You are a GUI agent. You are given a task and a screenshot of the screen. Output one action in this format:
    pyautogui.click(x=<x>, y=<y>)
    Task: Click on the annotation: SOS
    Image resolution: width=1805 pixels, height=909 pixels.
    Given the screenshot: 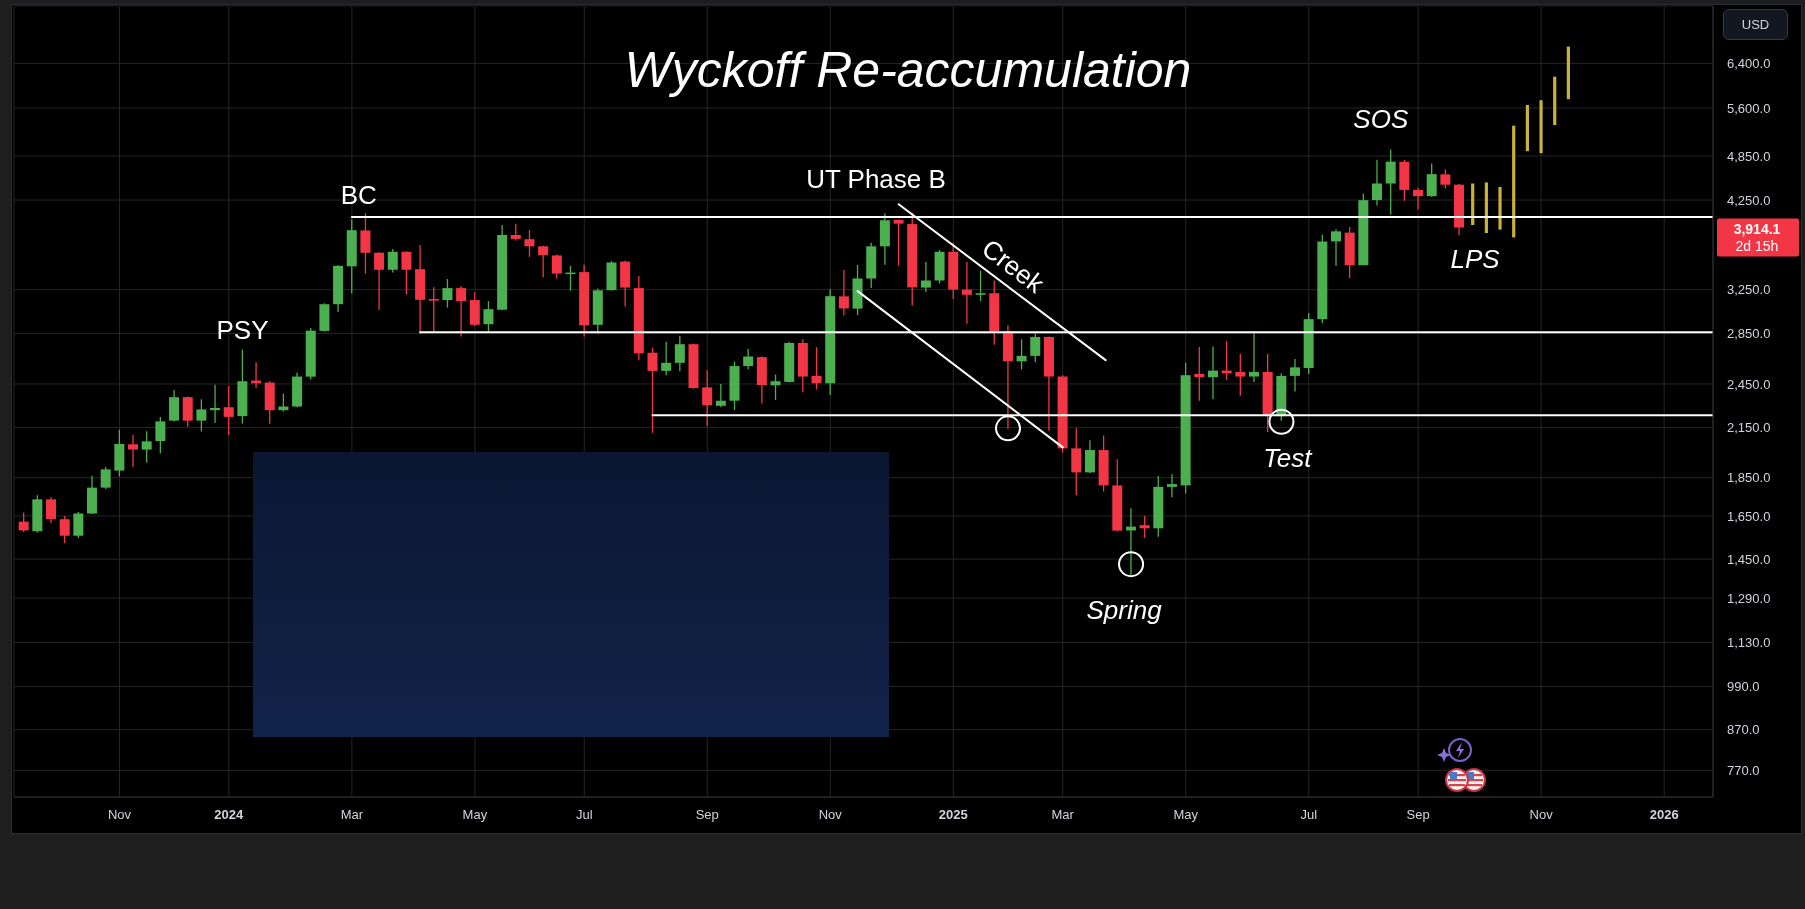 What is the action you would take?
    pyautogui.click(x=1381, y=118)
    